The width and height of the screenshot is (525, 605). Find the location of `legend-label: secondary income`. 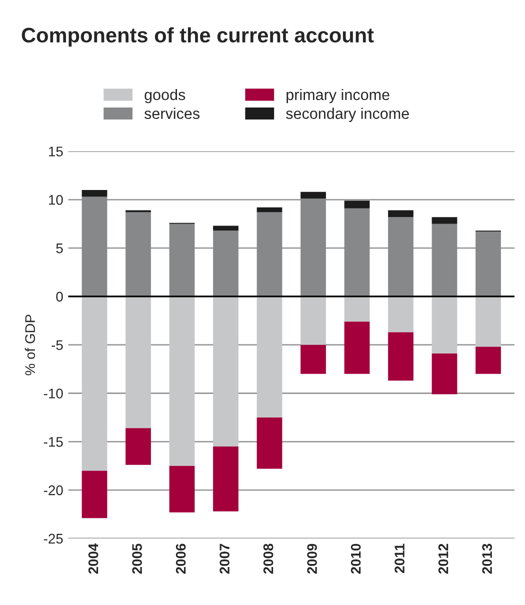

legend-label: secondary income is located at coordinates (347, 115).